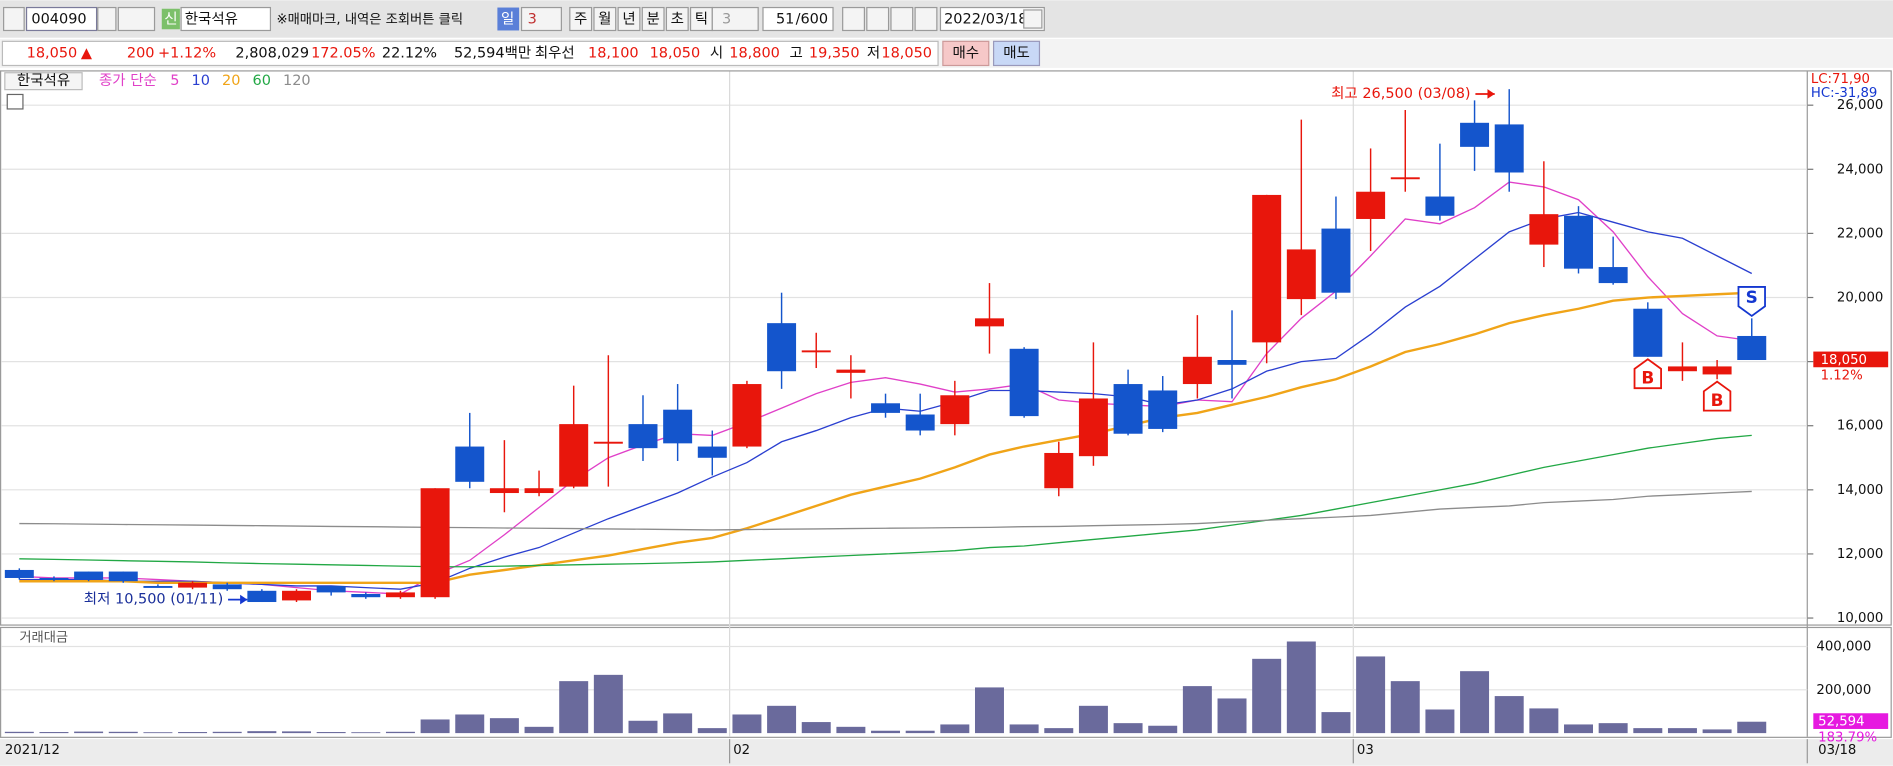  I want to click on corner-label: LC:71,90, so click(1840, 79).